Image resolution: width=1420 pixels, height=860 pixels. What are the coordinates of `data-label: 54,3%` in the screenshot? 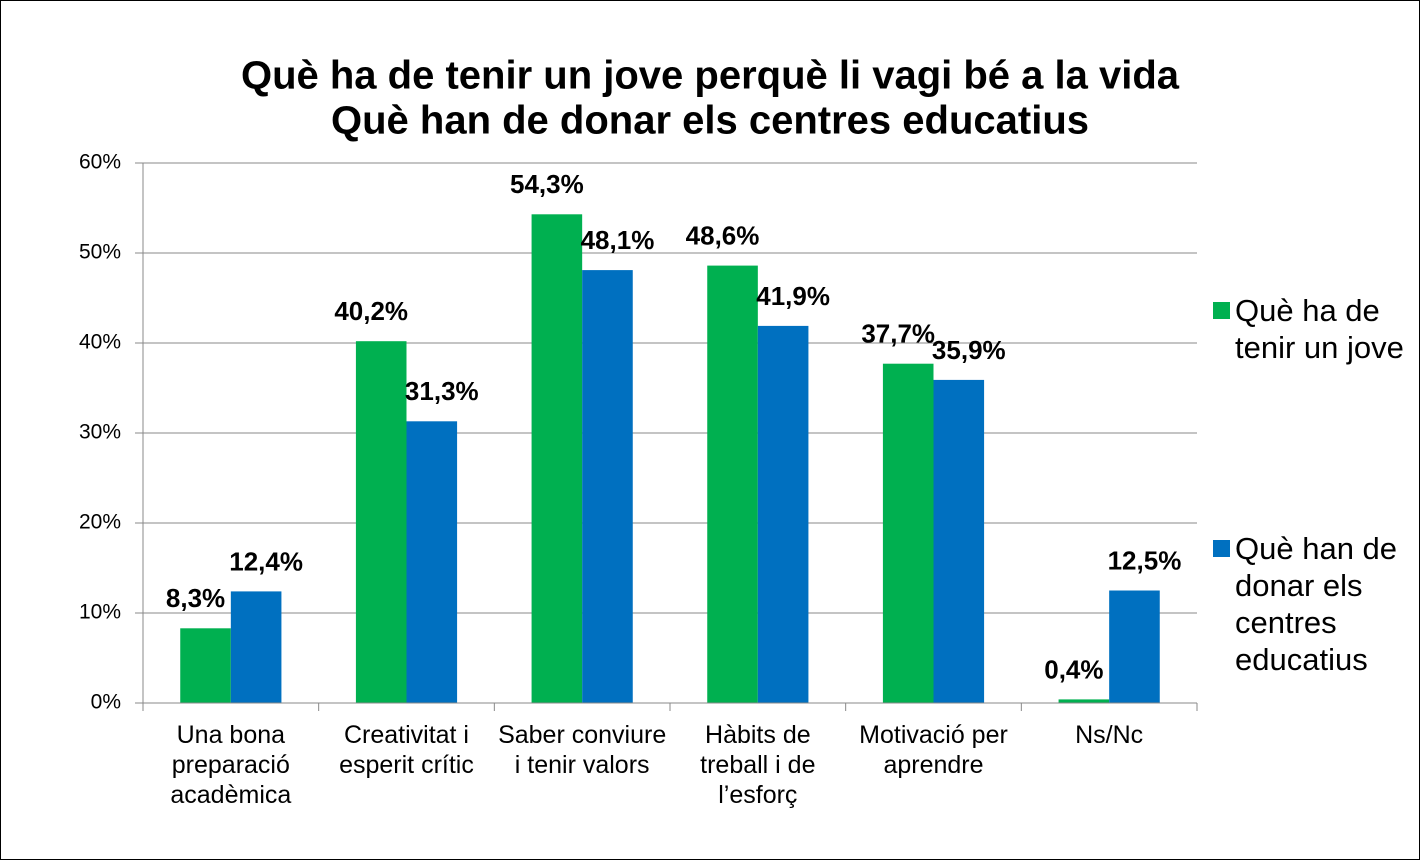 It's located at (547, 184).